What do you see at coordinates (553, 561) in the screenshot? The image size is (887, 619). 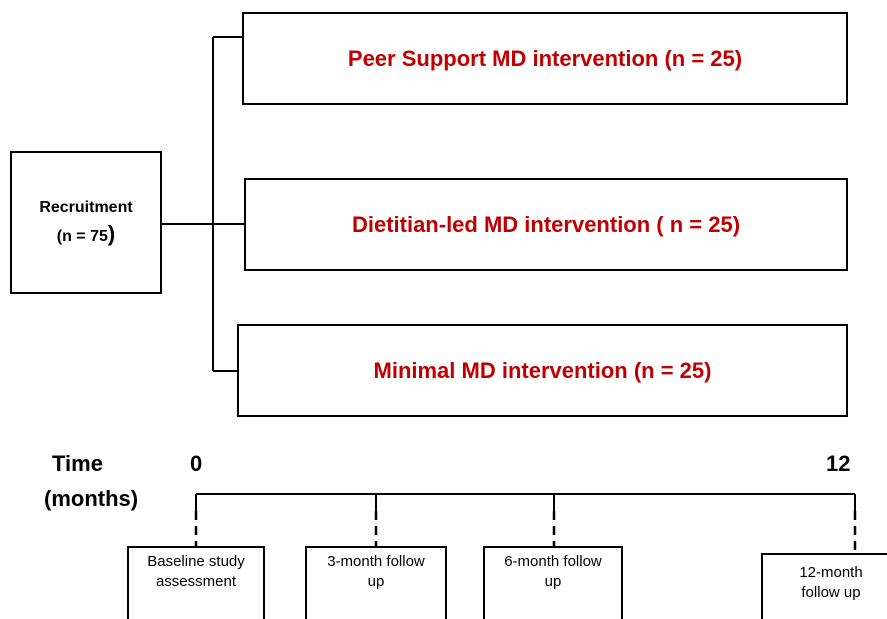 I see `followup-6-month-line1: 6-month follow` at bounding box center [553, 561].